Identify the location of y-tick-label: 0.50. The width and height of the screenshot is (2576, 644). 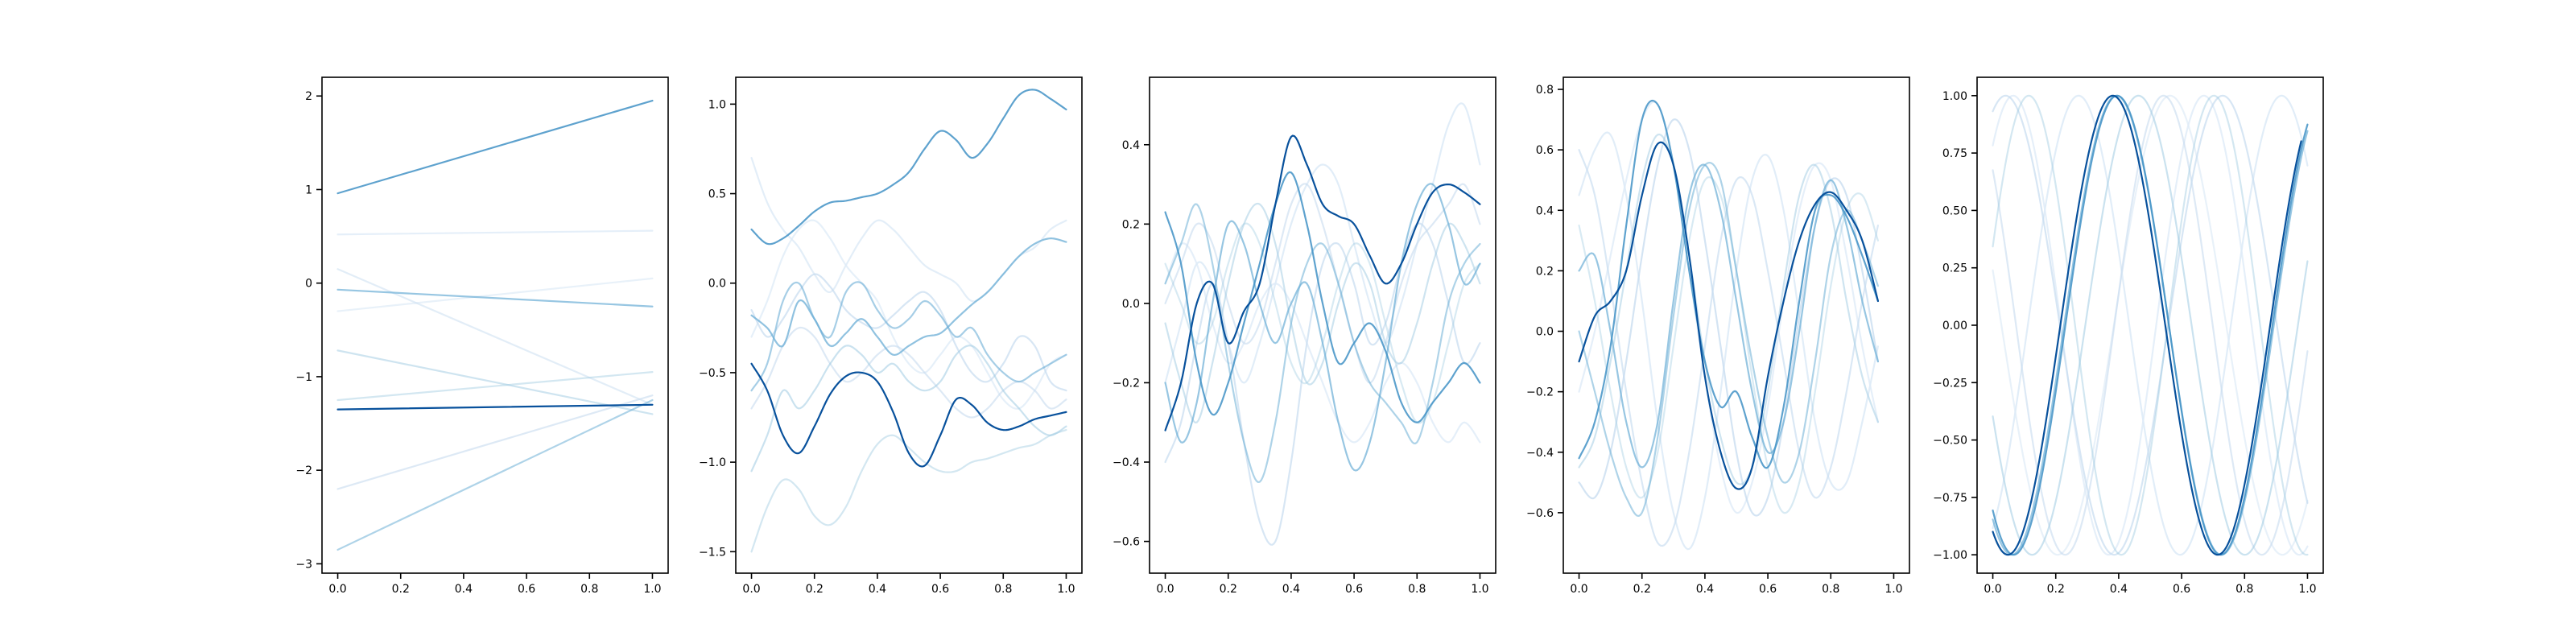
(1954, 211).